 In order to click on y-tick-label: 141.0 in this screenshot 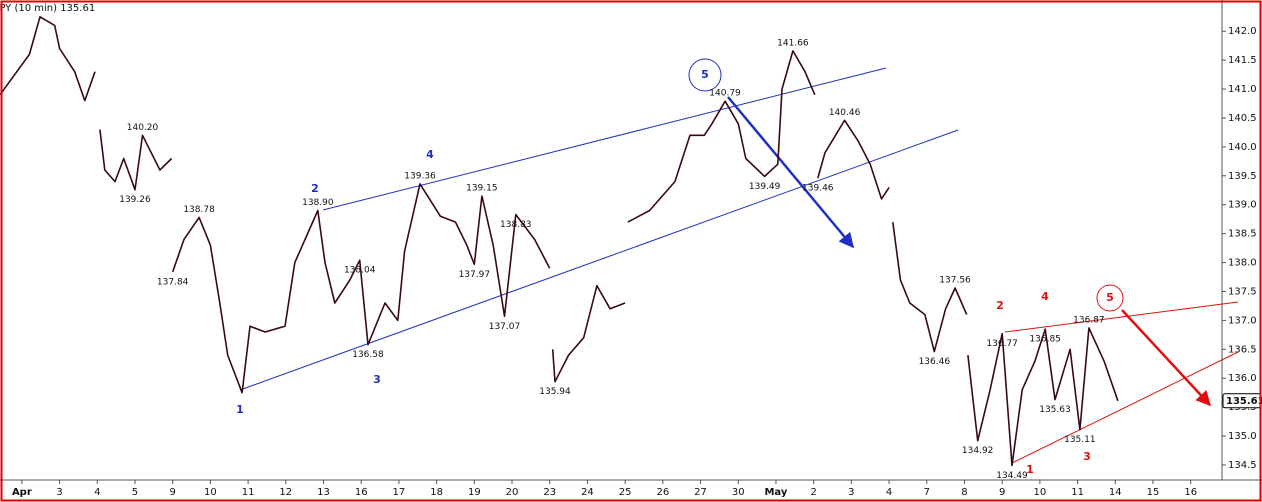, I will do `click(1242, 89)`.